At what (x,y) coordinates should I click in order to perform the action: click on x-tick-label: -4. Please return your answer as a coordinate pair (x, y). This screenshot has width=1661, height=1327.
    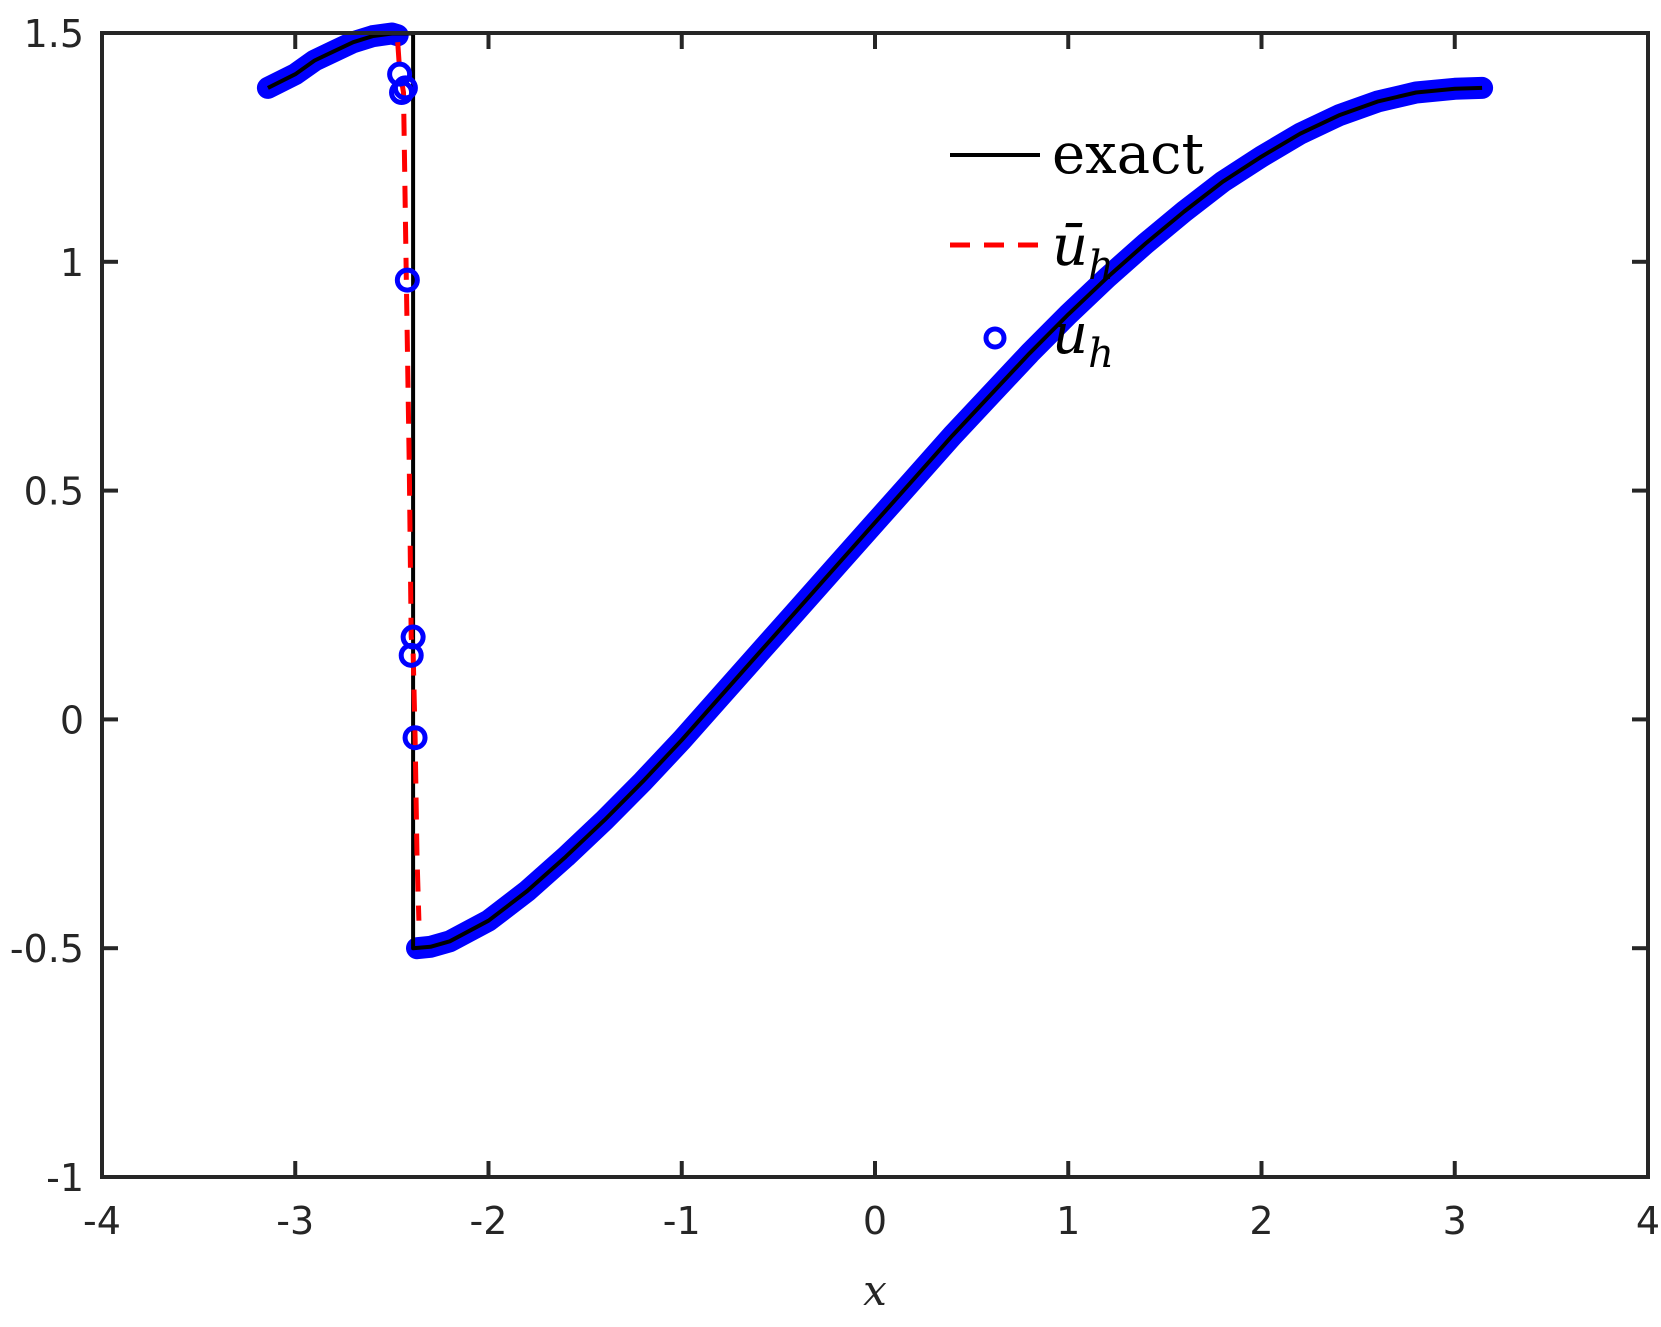
    Looking at the image, I should click on (102, 1221).